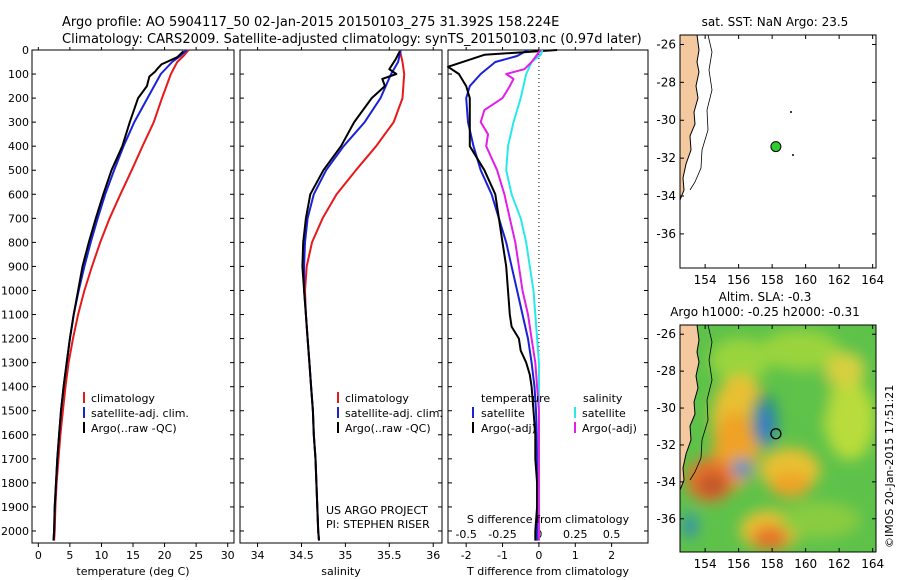 The height and width of the screenshot is (580, 900). Describe the element at coordinates (25, 50) in the screenshot. I see `y-tick-label: 0` at that location.